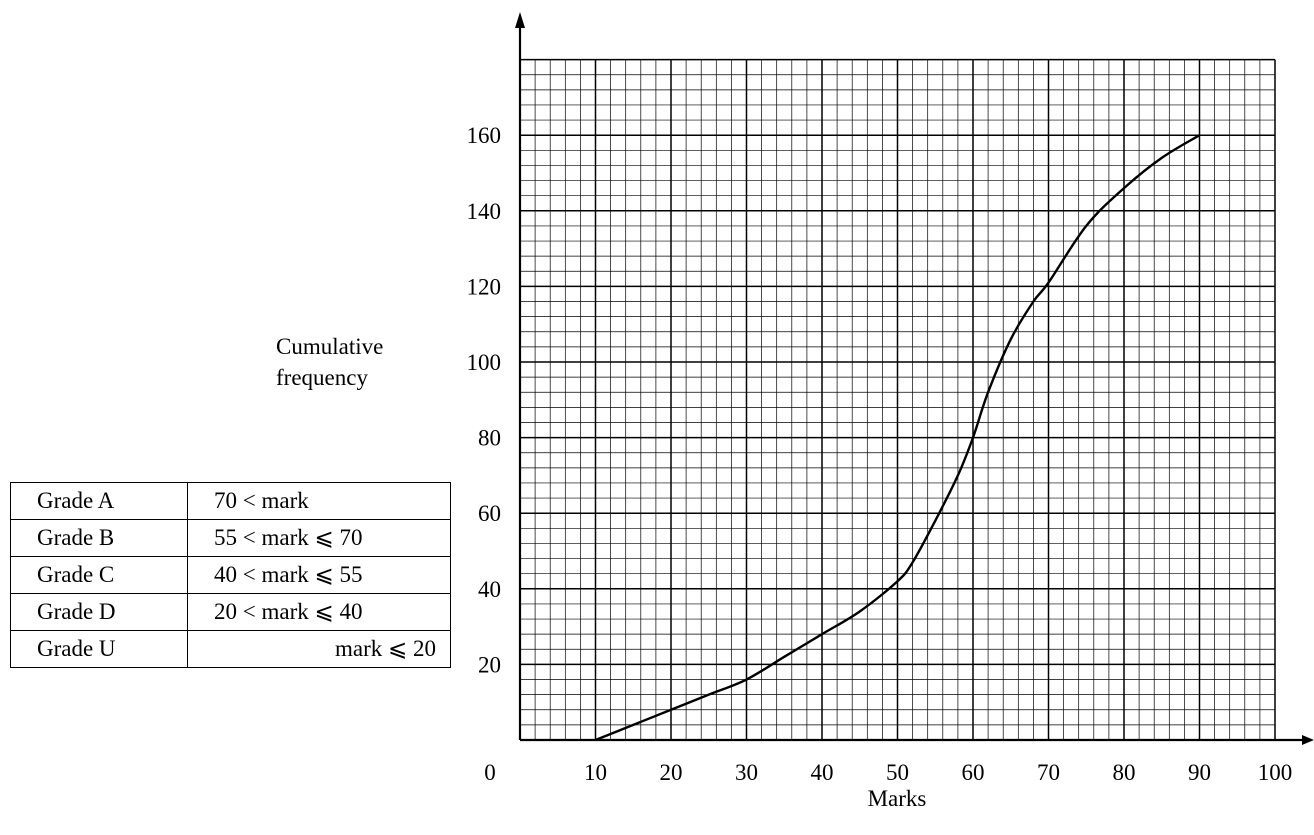 This screenshot has width=1314, height=835. What do you see at coordinates (822, 772) in the screenshot?
I see `x-tick-label: 40` at bounding box center [822, 772].